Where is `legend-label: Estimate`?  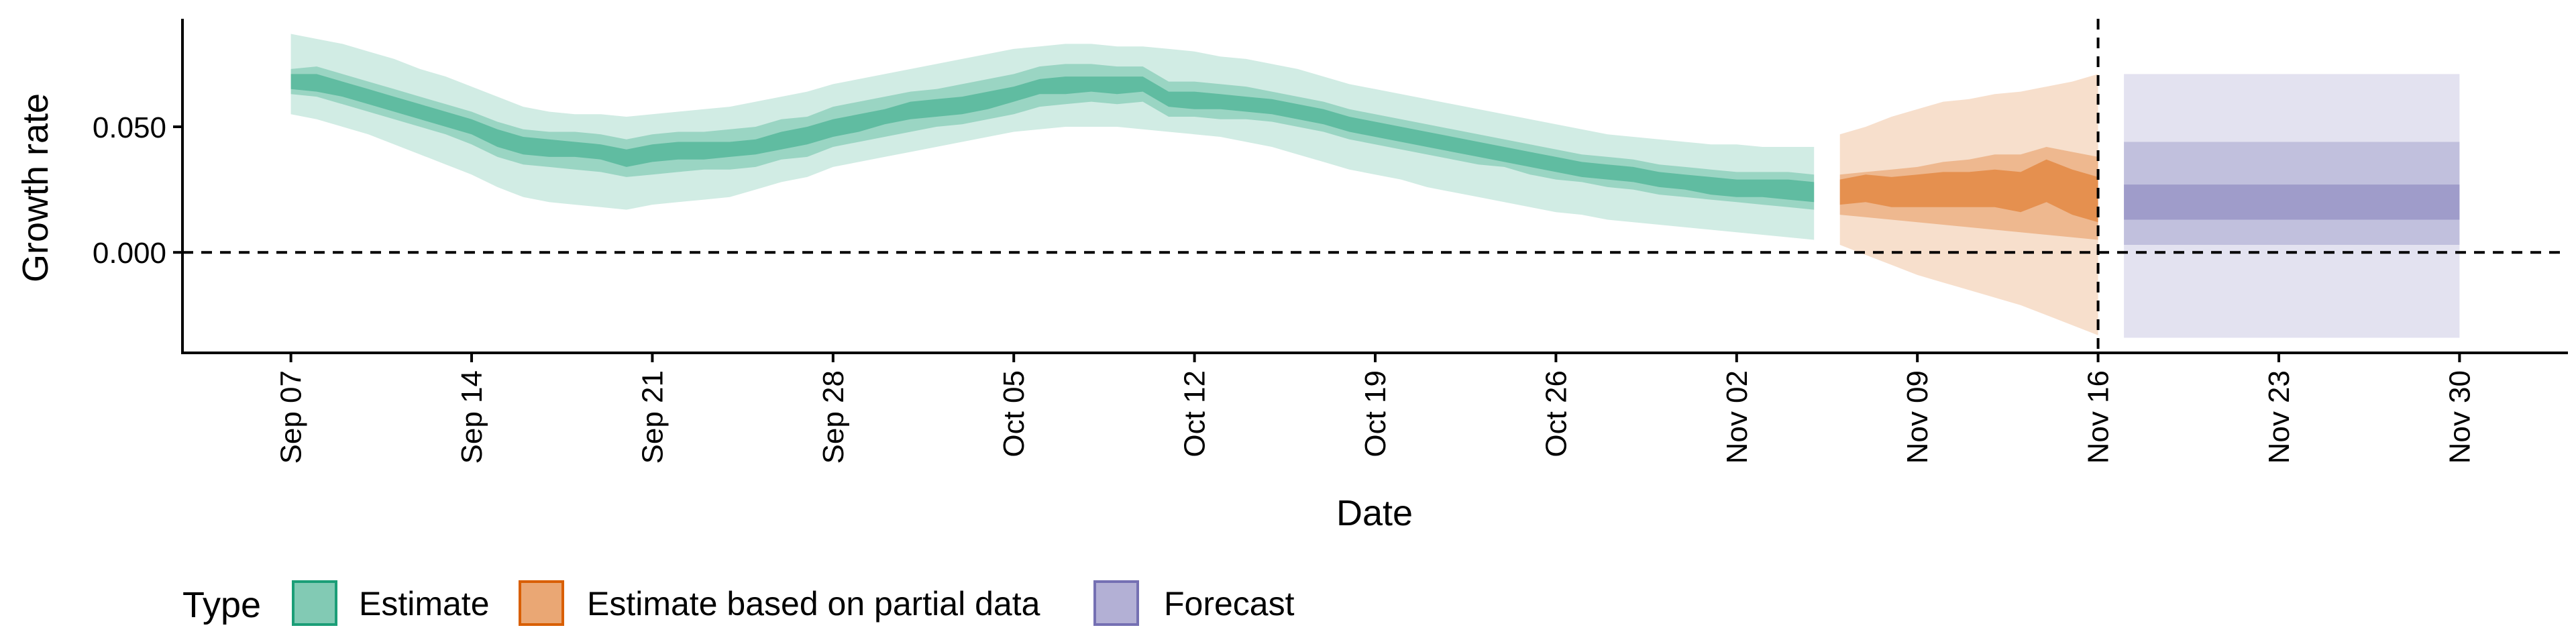
legend-label: Estimate is located at coordinates (424, 604).